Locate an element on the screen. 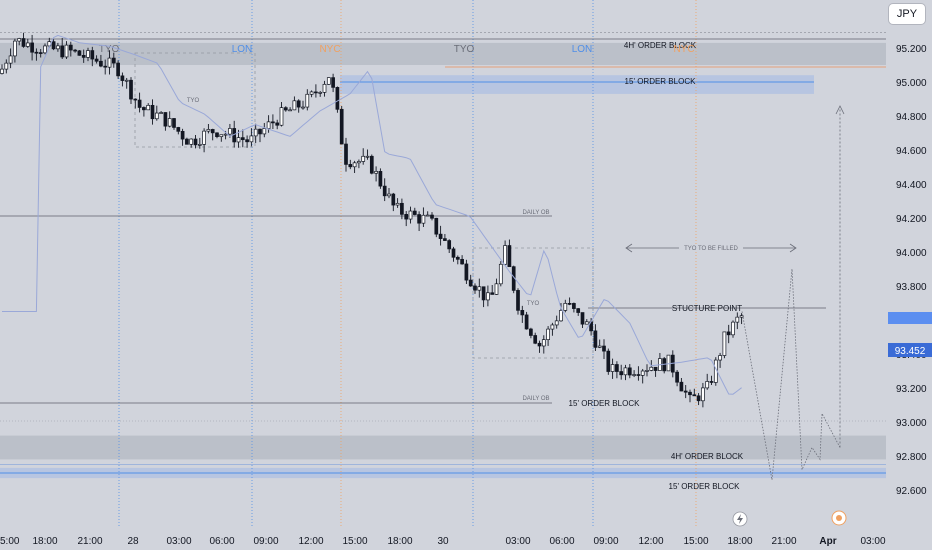  currency-selector-button: JPY is located at coordinates (907, 14).